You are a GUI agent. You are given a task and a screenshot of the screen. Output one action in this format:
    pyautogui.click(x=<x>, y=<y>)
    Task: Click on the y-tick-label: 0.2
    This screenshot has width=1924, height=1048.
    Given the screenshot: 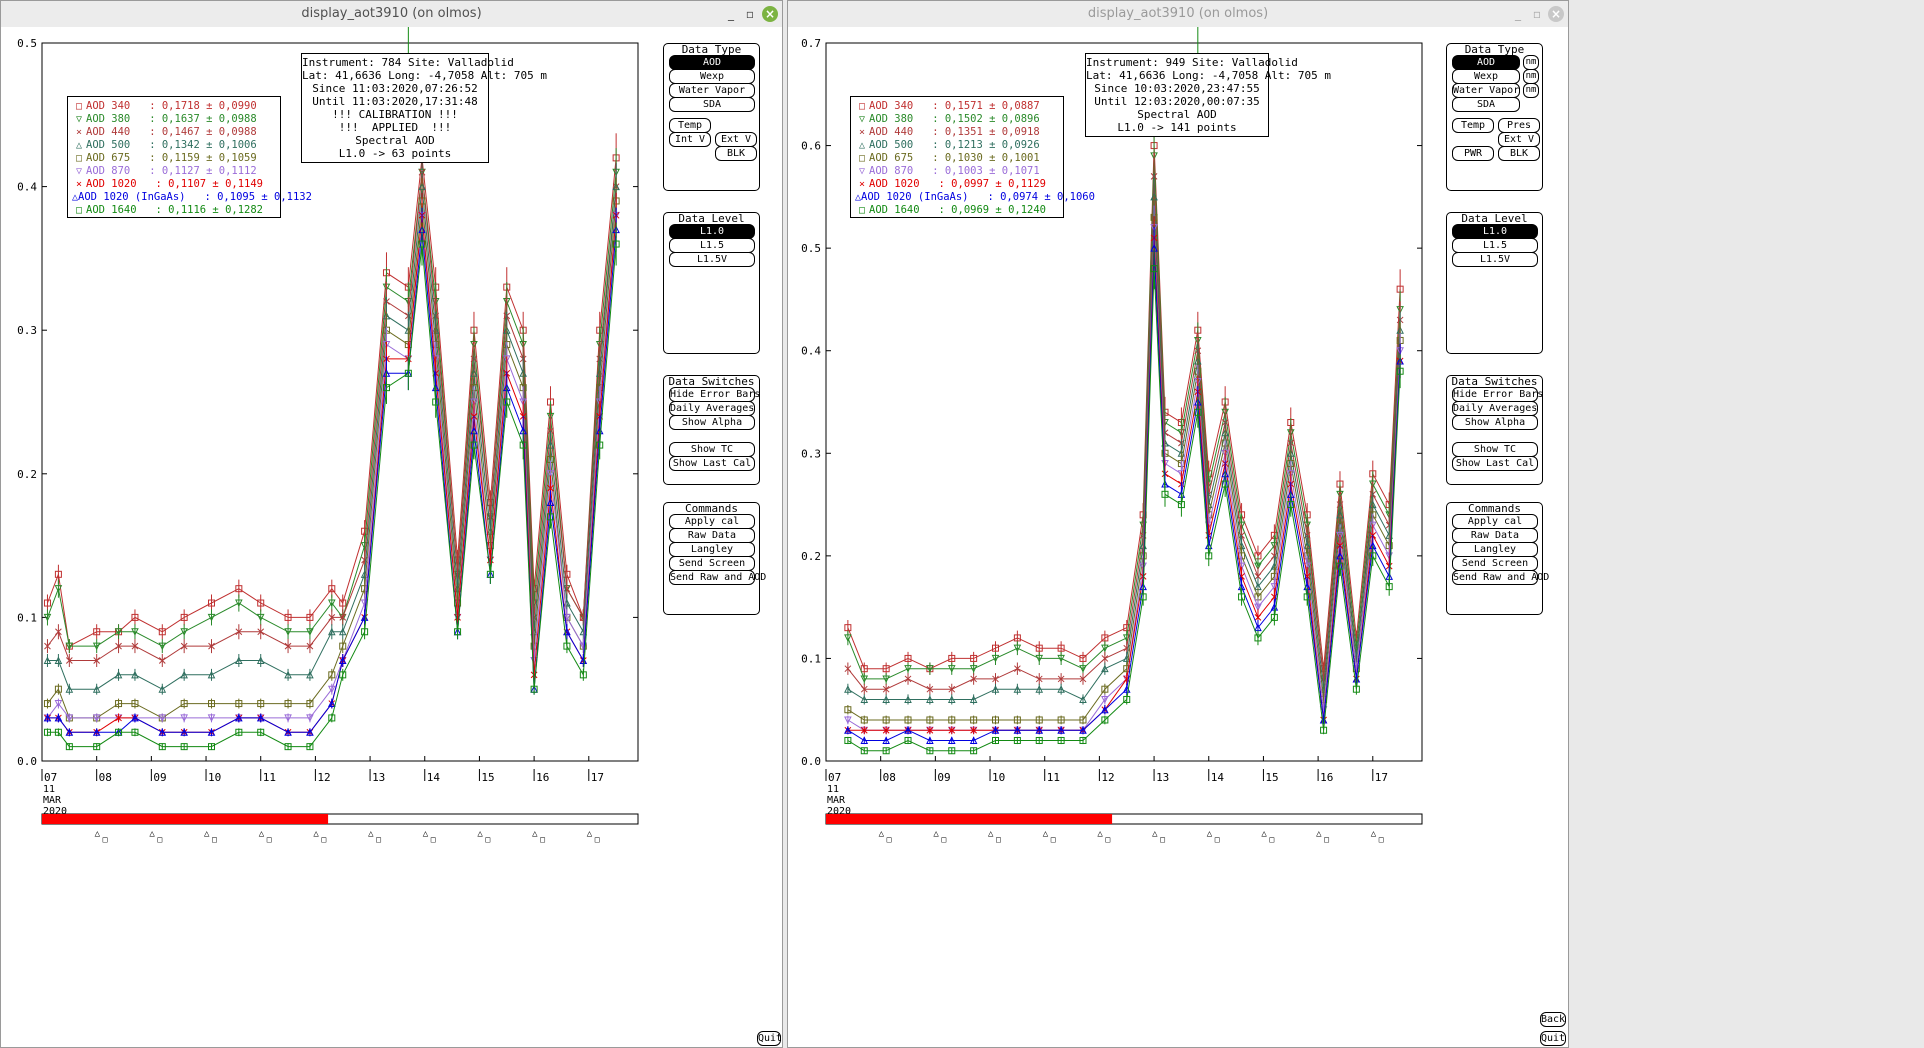 What is the action you would take?
    pyautogui.click(x=27, y=474)
    